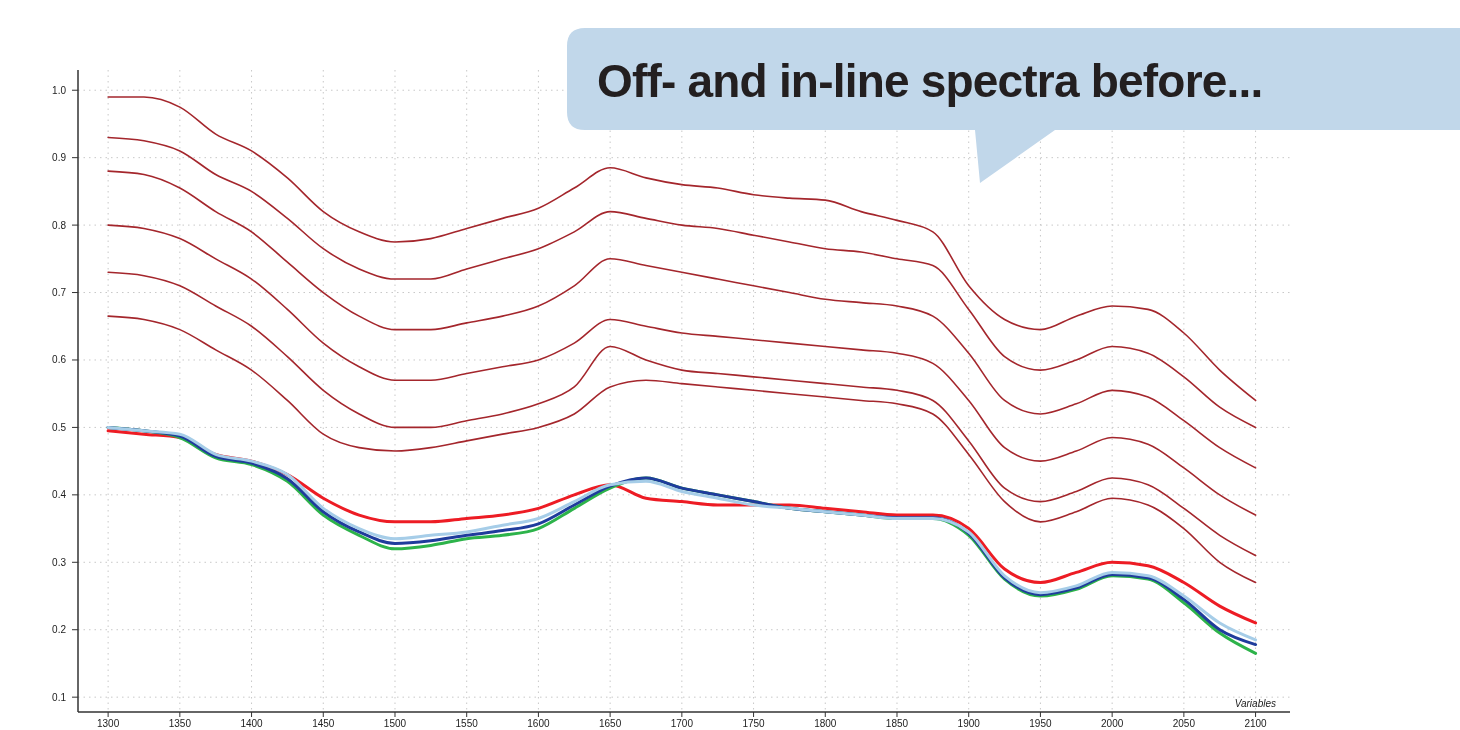 The width and height of the screenshot is (1460, 730). Describe the element at coordinates (467, 723) in the screenshot. I see `x-tick-label: 1550` at that location.